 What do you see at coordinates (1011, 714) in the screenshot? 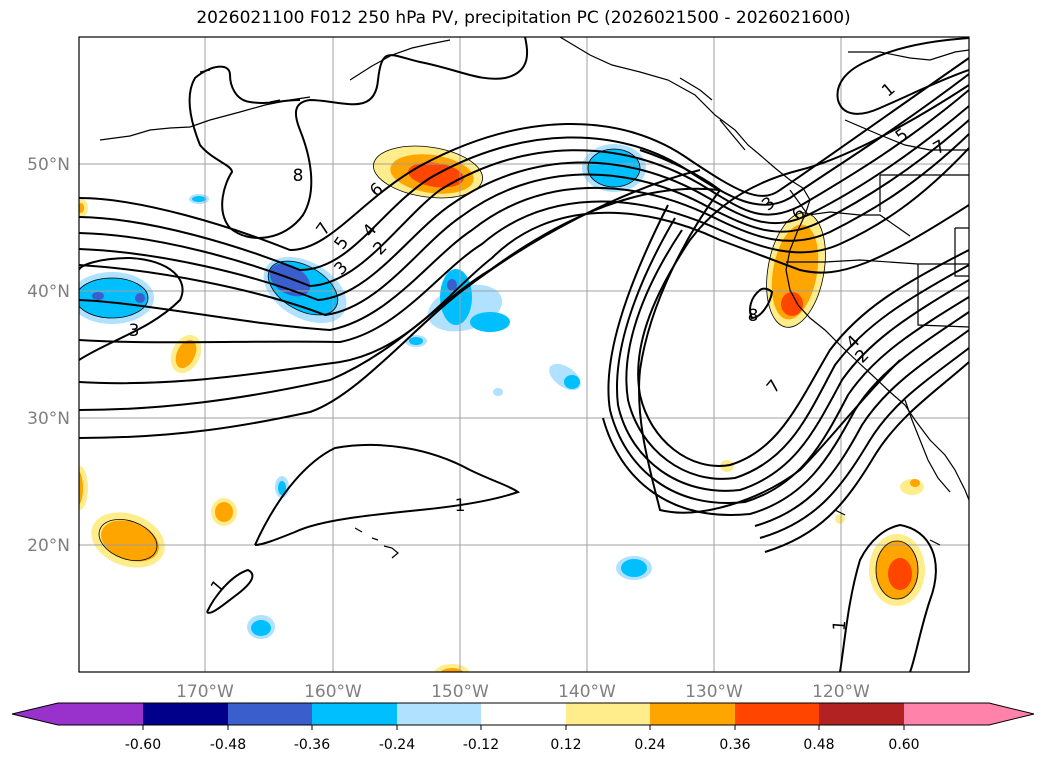
I see `colorbar-extend-high` at bounding box center [1011, 714].